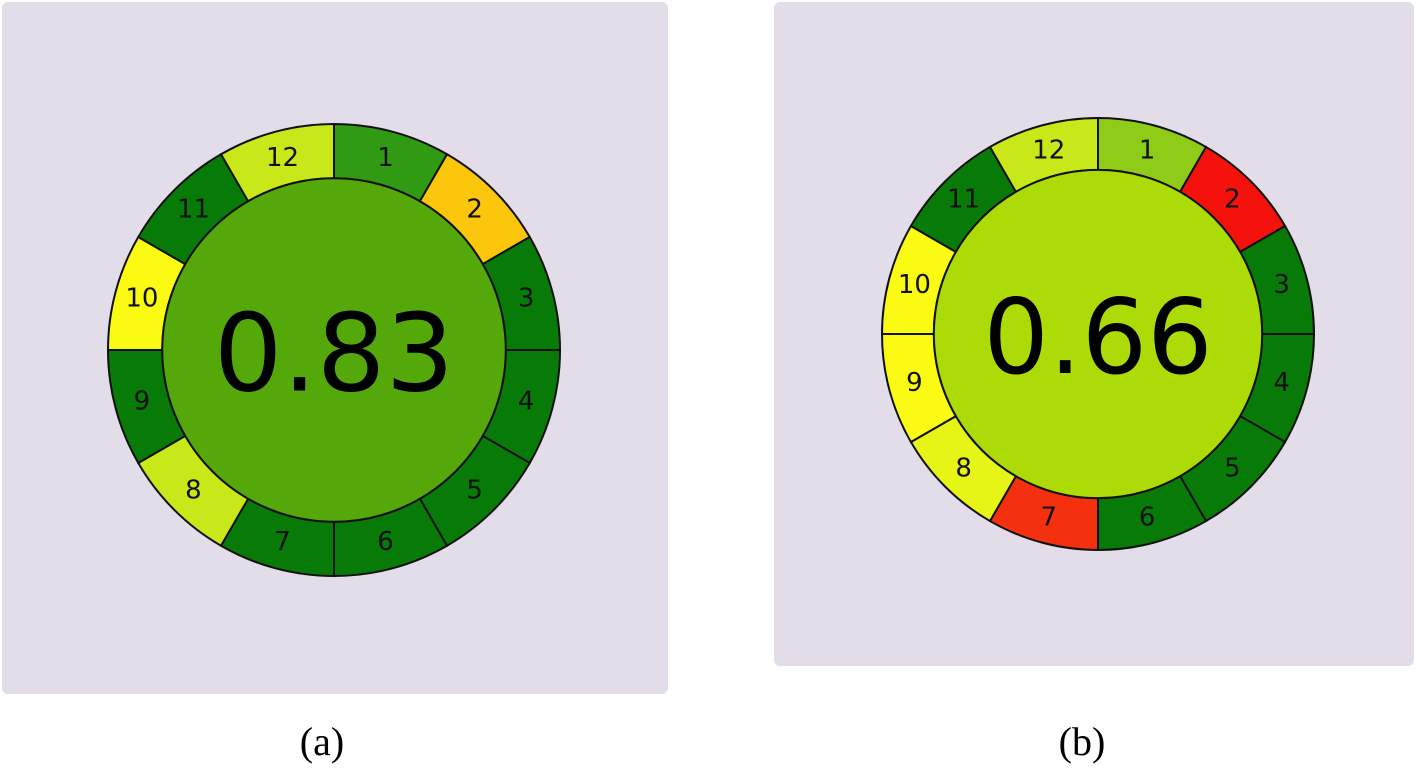 This screenshot has width=1416, height=771. What do you see at coordinates (334, 354) in the screenshot?
I see `overall-score: 0.83` at bounding box center [334, 354].